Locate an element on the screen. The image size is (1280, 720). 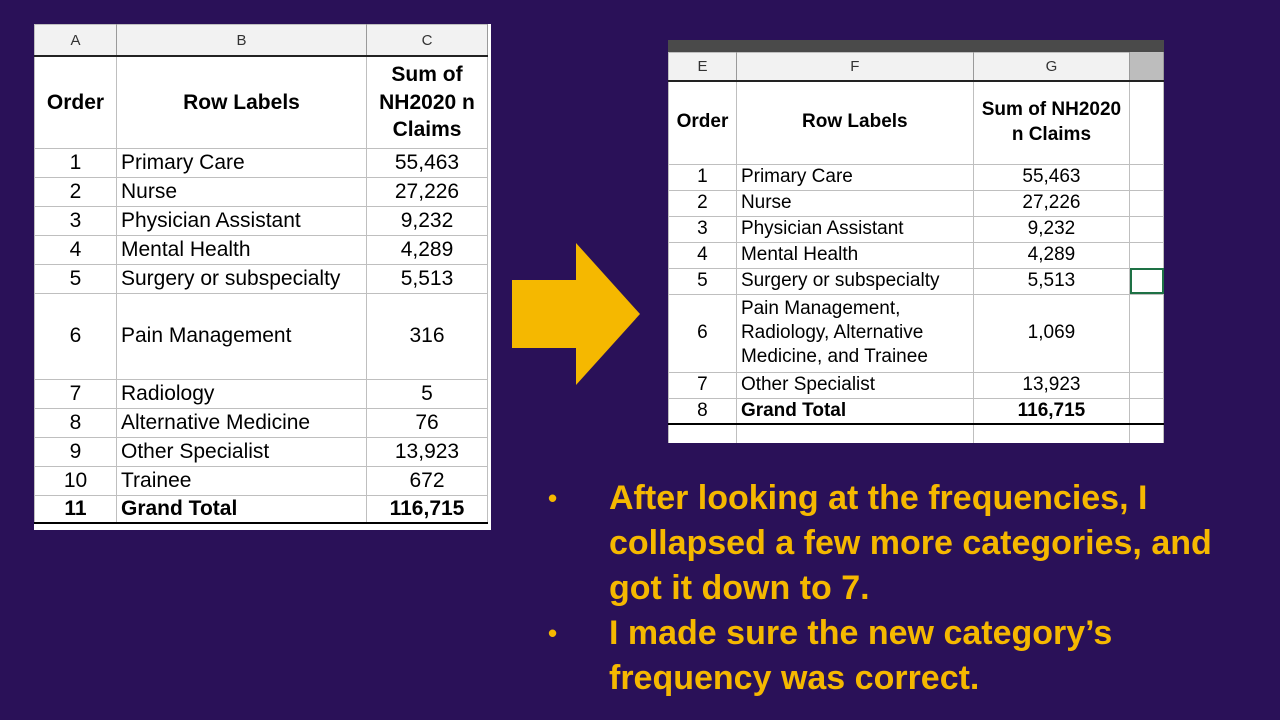
column-header-blank is located at coordinates (1146, 67).